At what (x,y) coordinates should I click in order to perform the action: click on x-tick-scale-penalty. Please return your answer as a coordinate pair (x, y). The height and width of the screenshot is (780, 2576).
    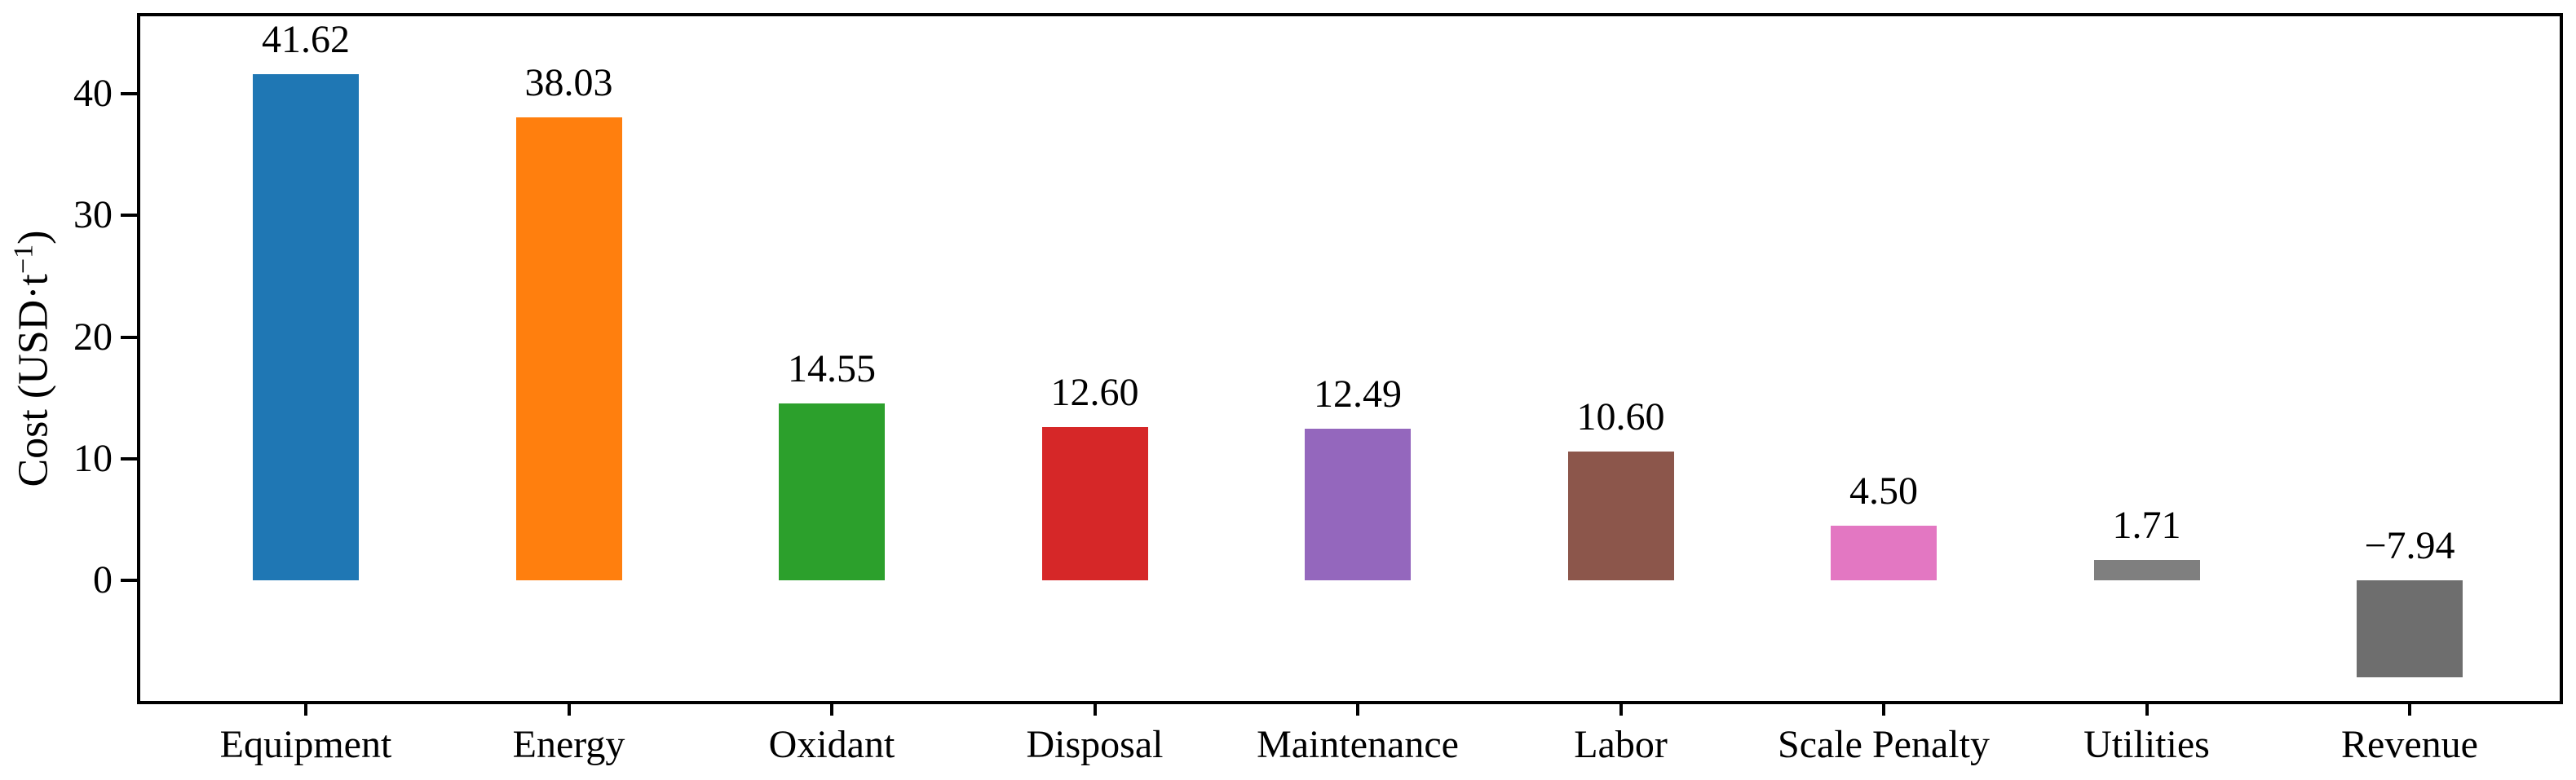
    Looking at the image, I should click on (1883, 709).